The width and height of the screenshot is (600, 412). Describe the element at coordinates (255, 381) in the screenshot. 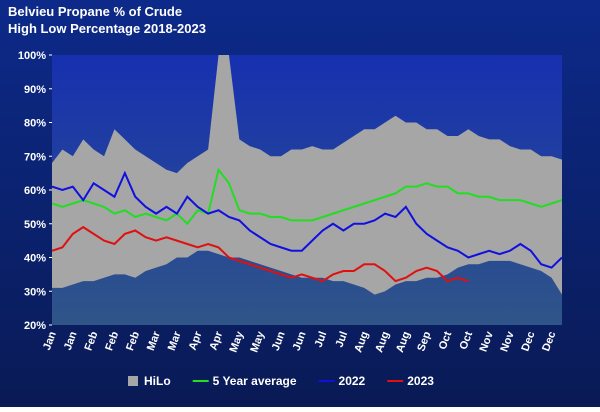

I see `legend-label: 5 Year average` at that location.